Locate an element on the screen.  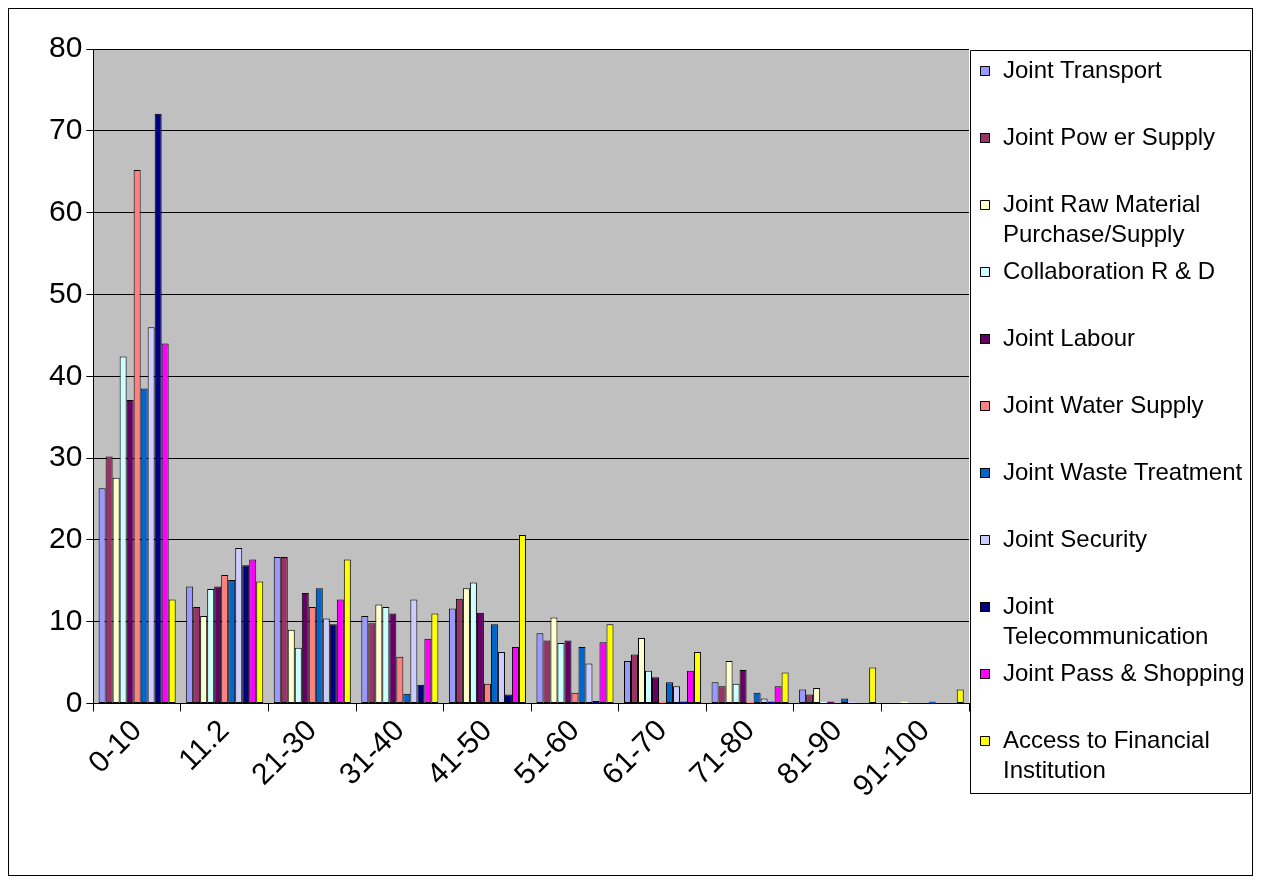
y-tick-label: 50 is located at coordinates (65, 292).